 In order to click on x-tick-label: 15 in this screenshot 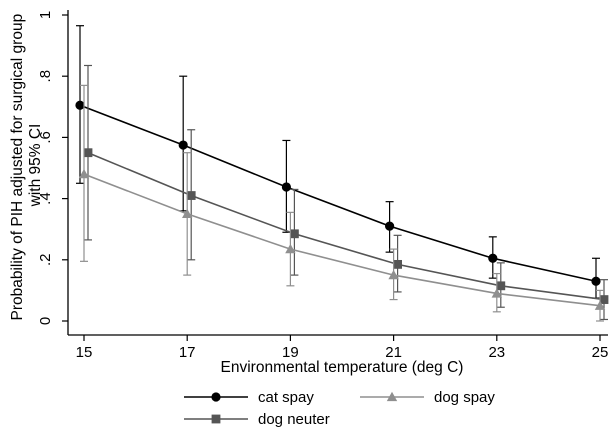, I will do `click(84, 352)`.